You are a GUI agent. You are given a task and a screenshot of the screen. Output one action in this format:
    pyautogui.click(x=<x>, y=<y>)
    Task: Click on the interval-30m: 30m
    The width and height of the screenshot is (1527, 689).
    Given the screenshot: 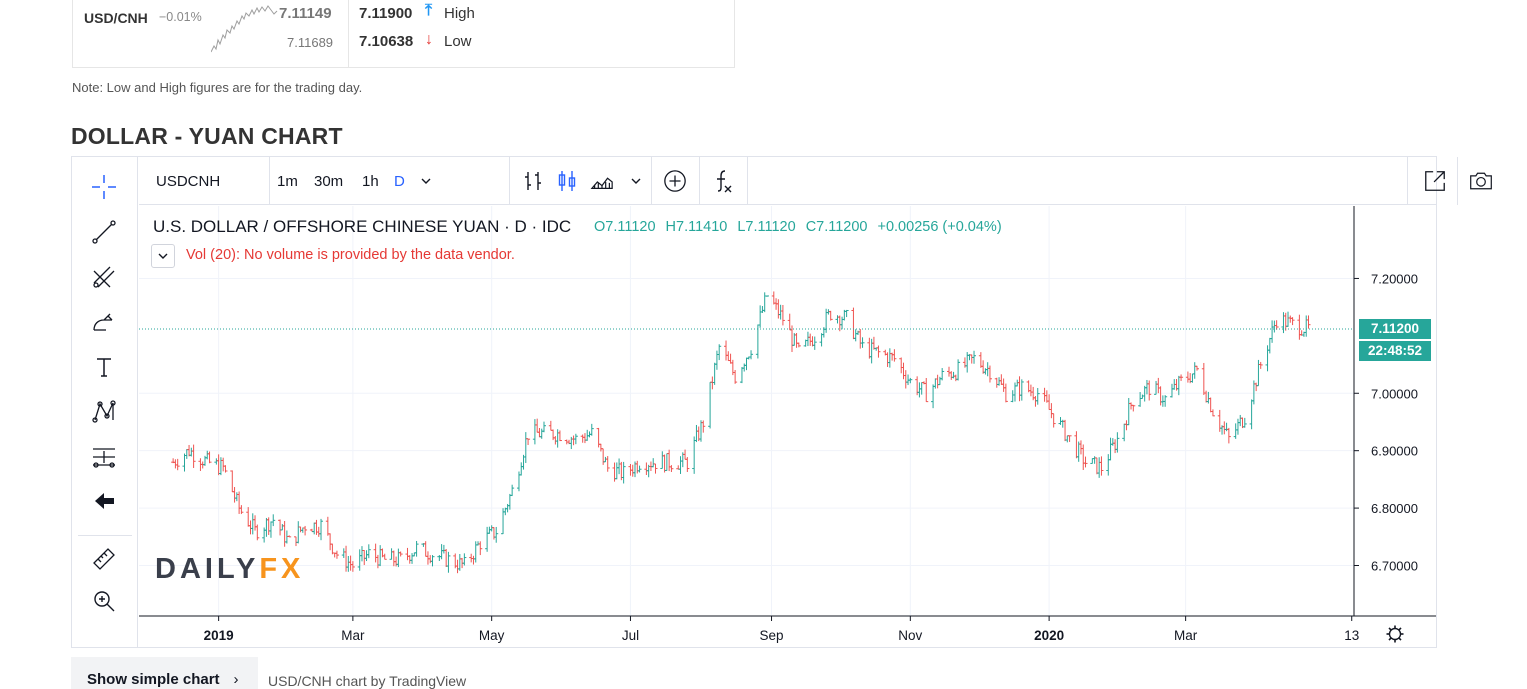 What is the action you would take?
    pyautogui.click(x=329, y=181)
    